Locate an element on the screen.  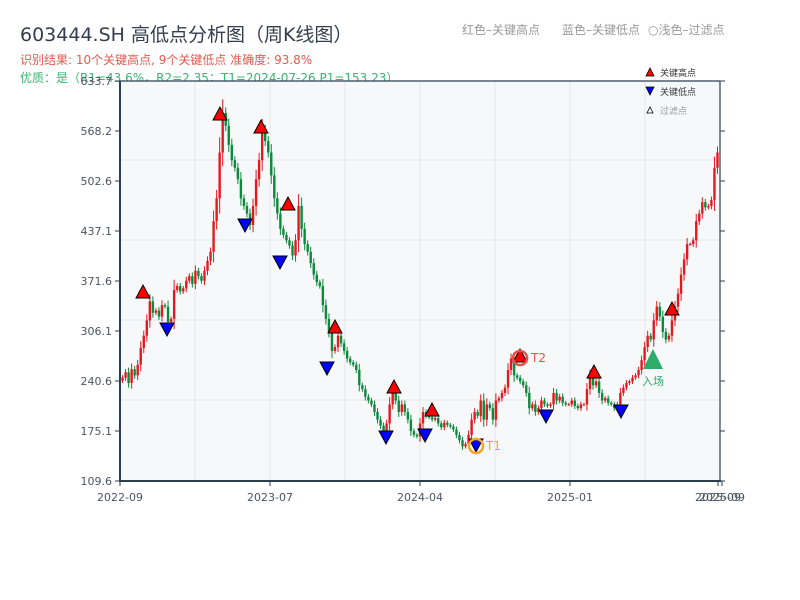
entry-marker is located at coordinates (653, 359).